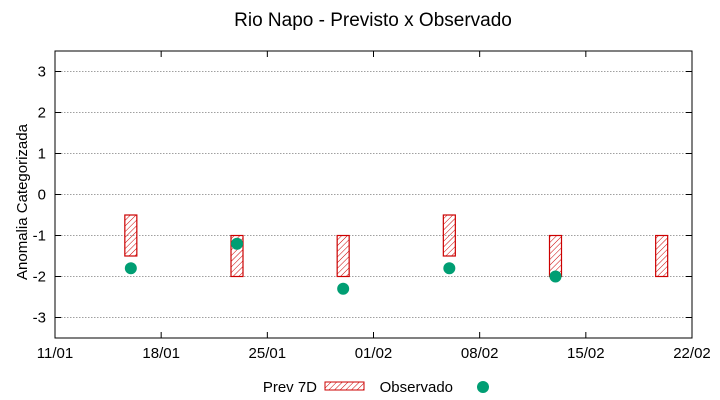 This screenshot has height=400, width=720. Describe the element at coordinates (344, 386) in the screenshot. I see `legend-swatch-prev-7d` at that location.